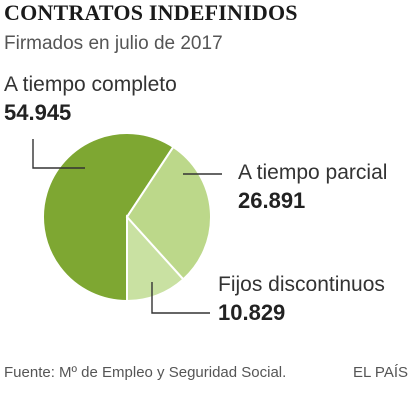 The height and width of the screenshot is (406, 414). I want to click on pie-slice-fijos, so click(155, 258).